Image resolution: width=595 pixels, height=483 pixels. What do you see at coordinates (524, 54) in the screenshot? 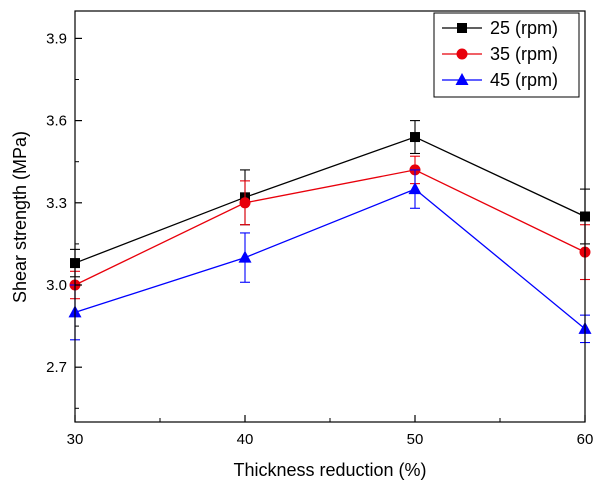
I see `legend-label: 35 (rpm)` at bounding box center [524, 54].